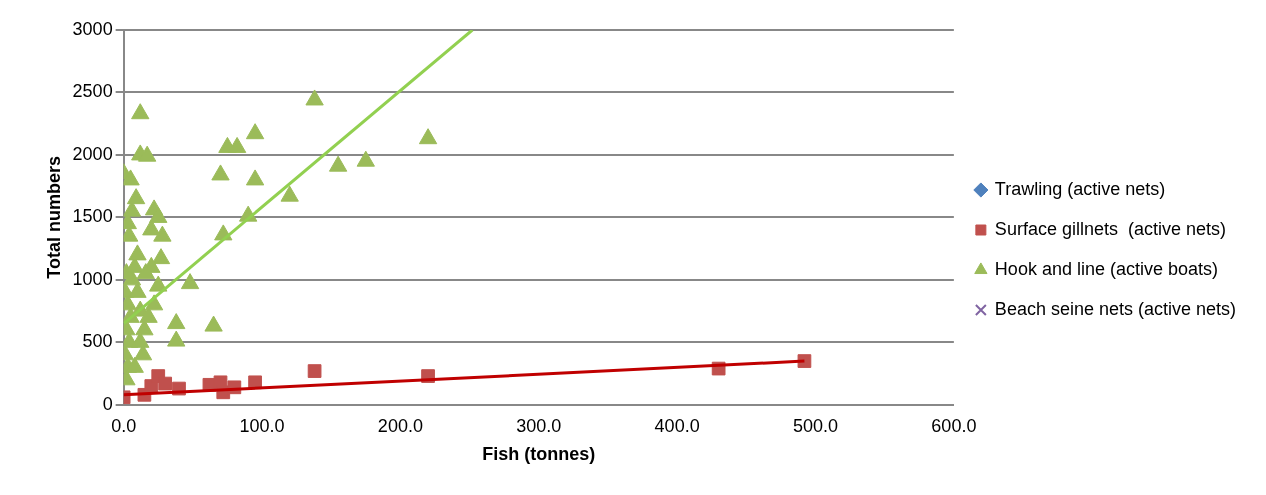  What do you see at coordinates (124, 425) in the screenshot?
I see `x-tick-label: 0.0` at bounding box center [124, 425].